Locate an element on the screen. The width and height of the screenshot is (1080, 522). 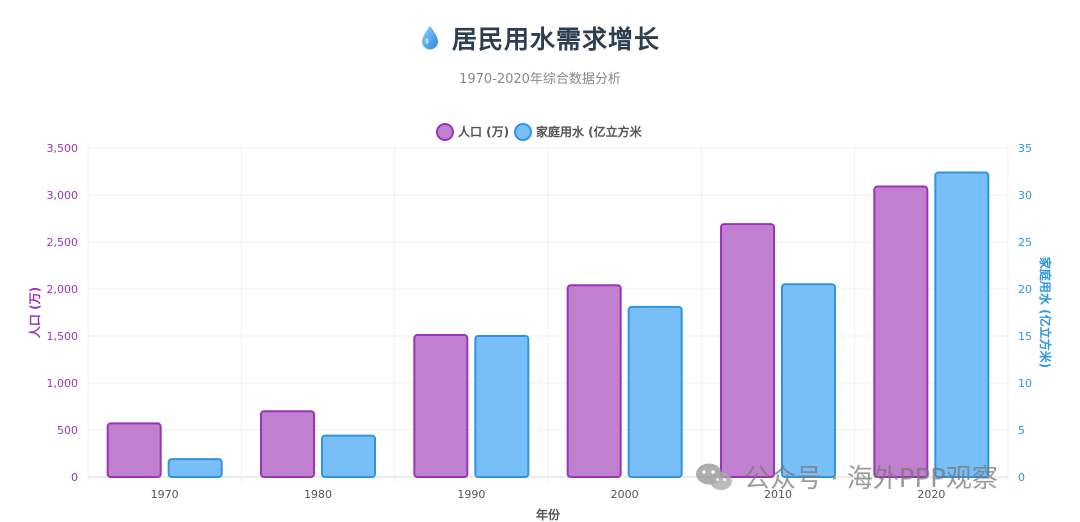
watermark: 公众号 · 海外PPP观察 is located at coordinates (846, 476).